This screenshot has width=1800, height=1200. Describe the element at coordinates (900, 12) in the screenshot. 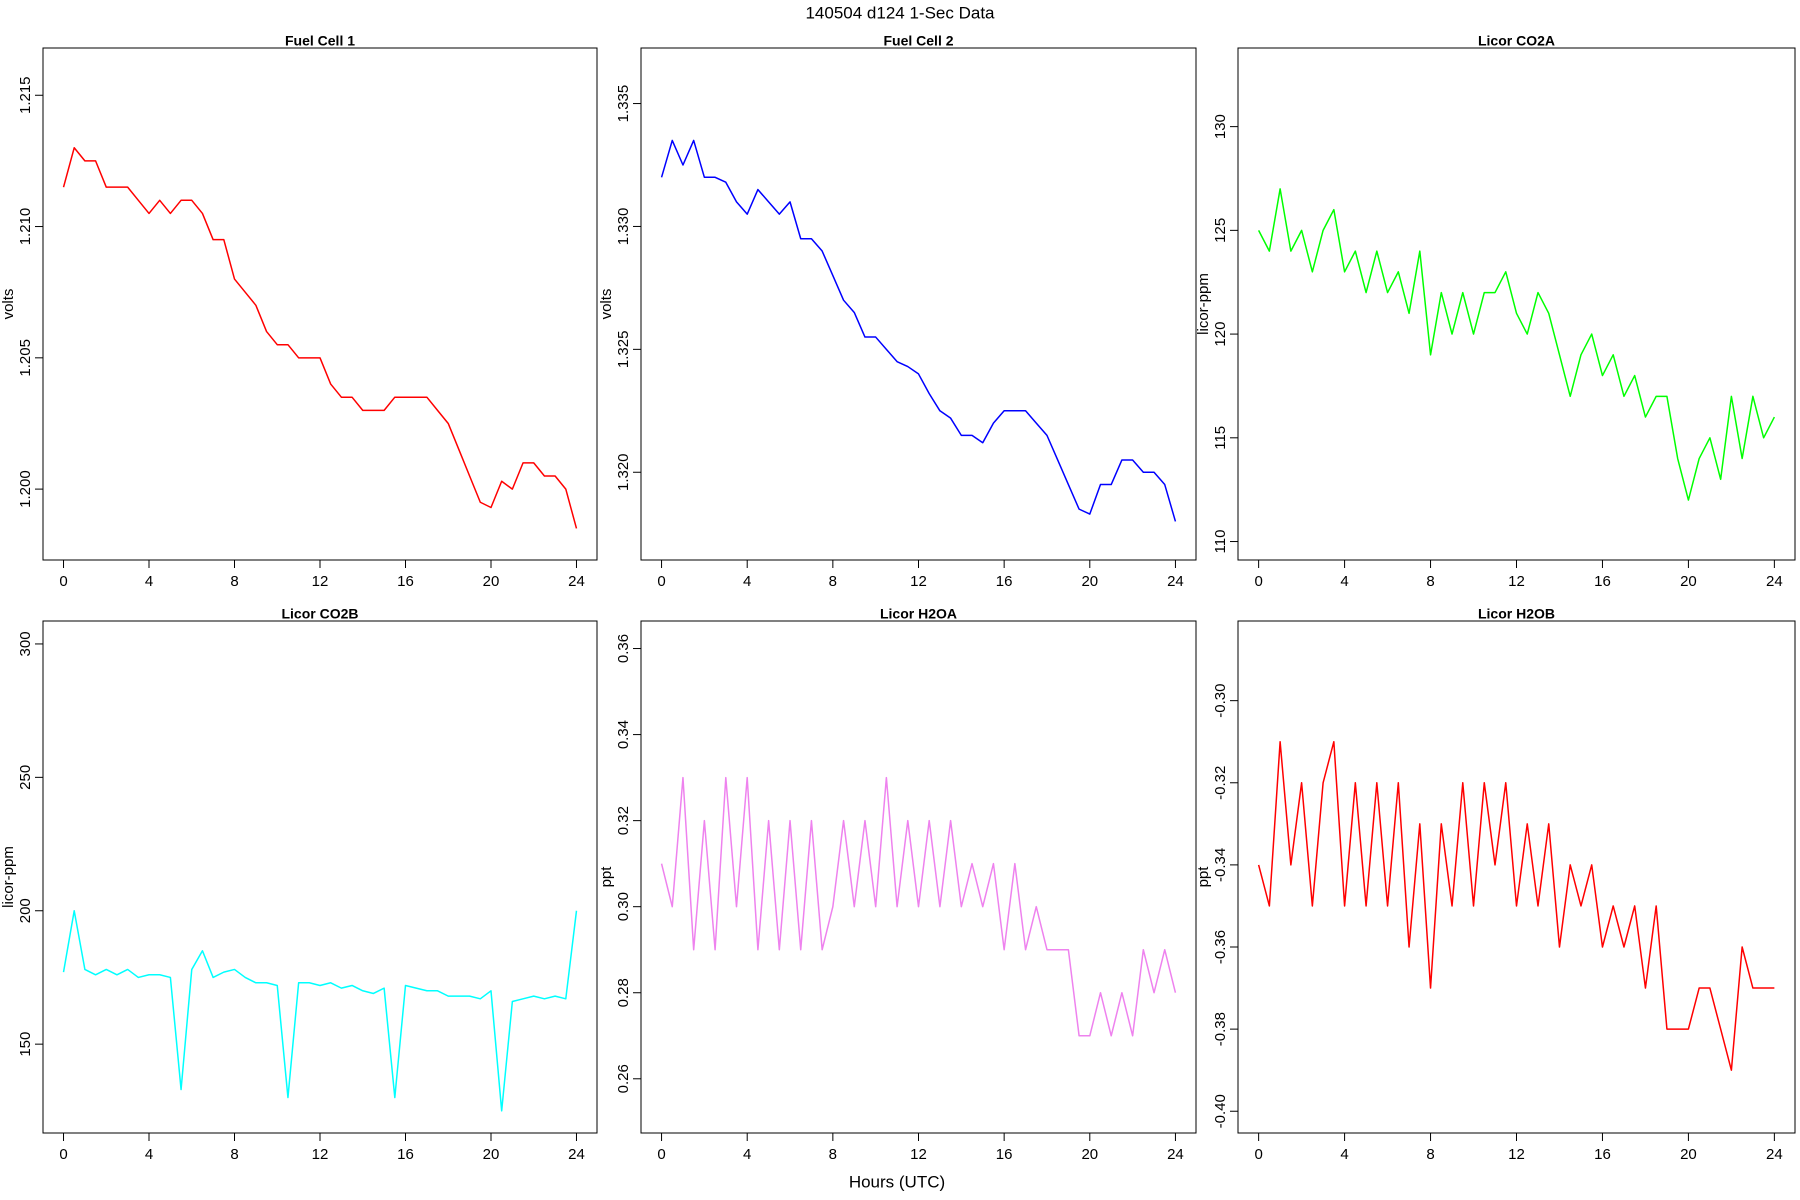

I see `figure-title: 140504 d124 1-Sec Data` at that location.